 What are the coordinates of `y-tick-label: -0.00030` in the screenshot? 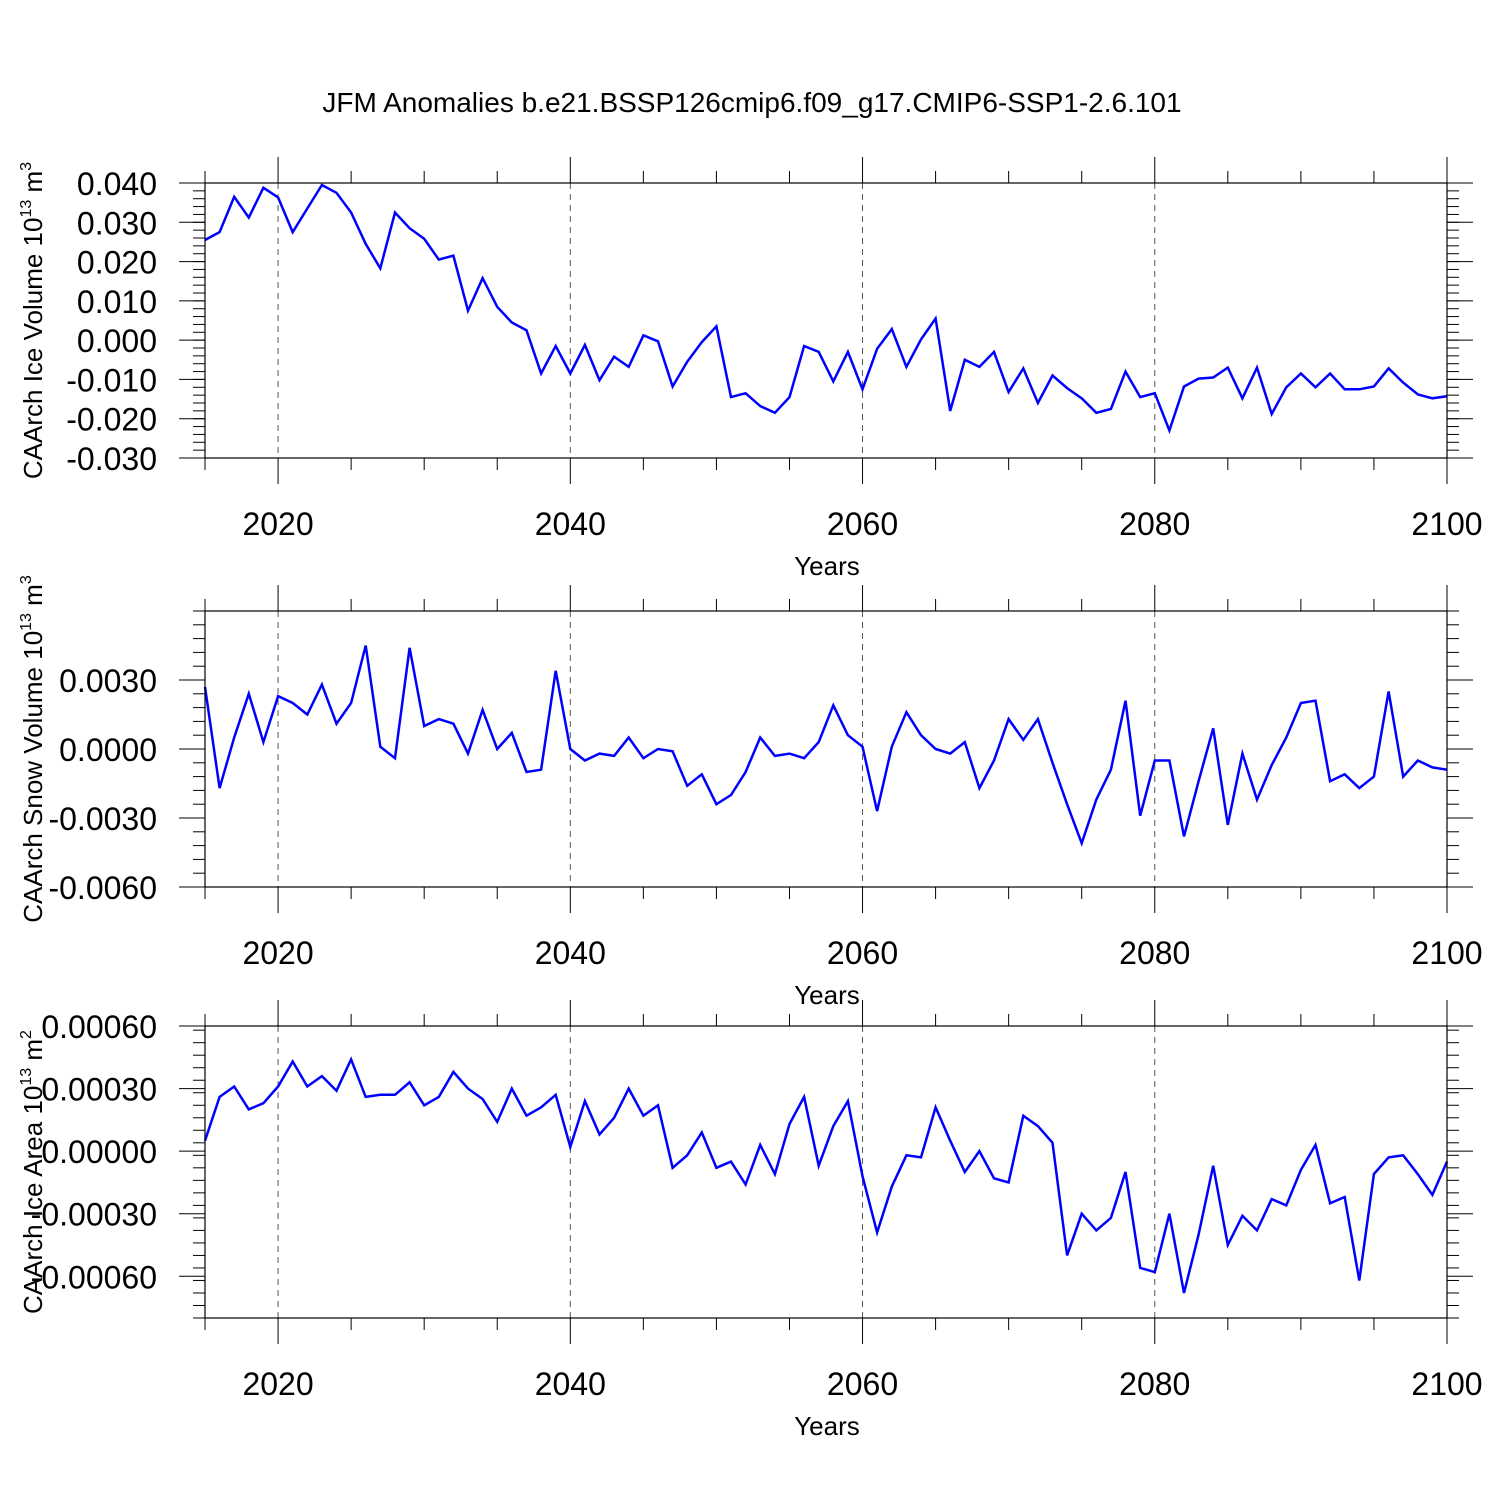 It's located at (94, 1215).